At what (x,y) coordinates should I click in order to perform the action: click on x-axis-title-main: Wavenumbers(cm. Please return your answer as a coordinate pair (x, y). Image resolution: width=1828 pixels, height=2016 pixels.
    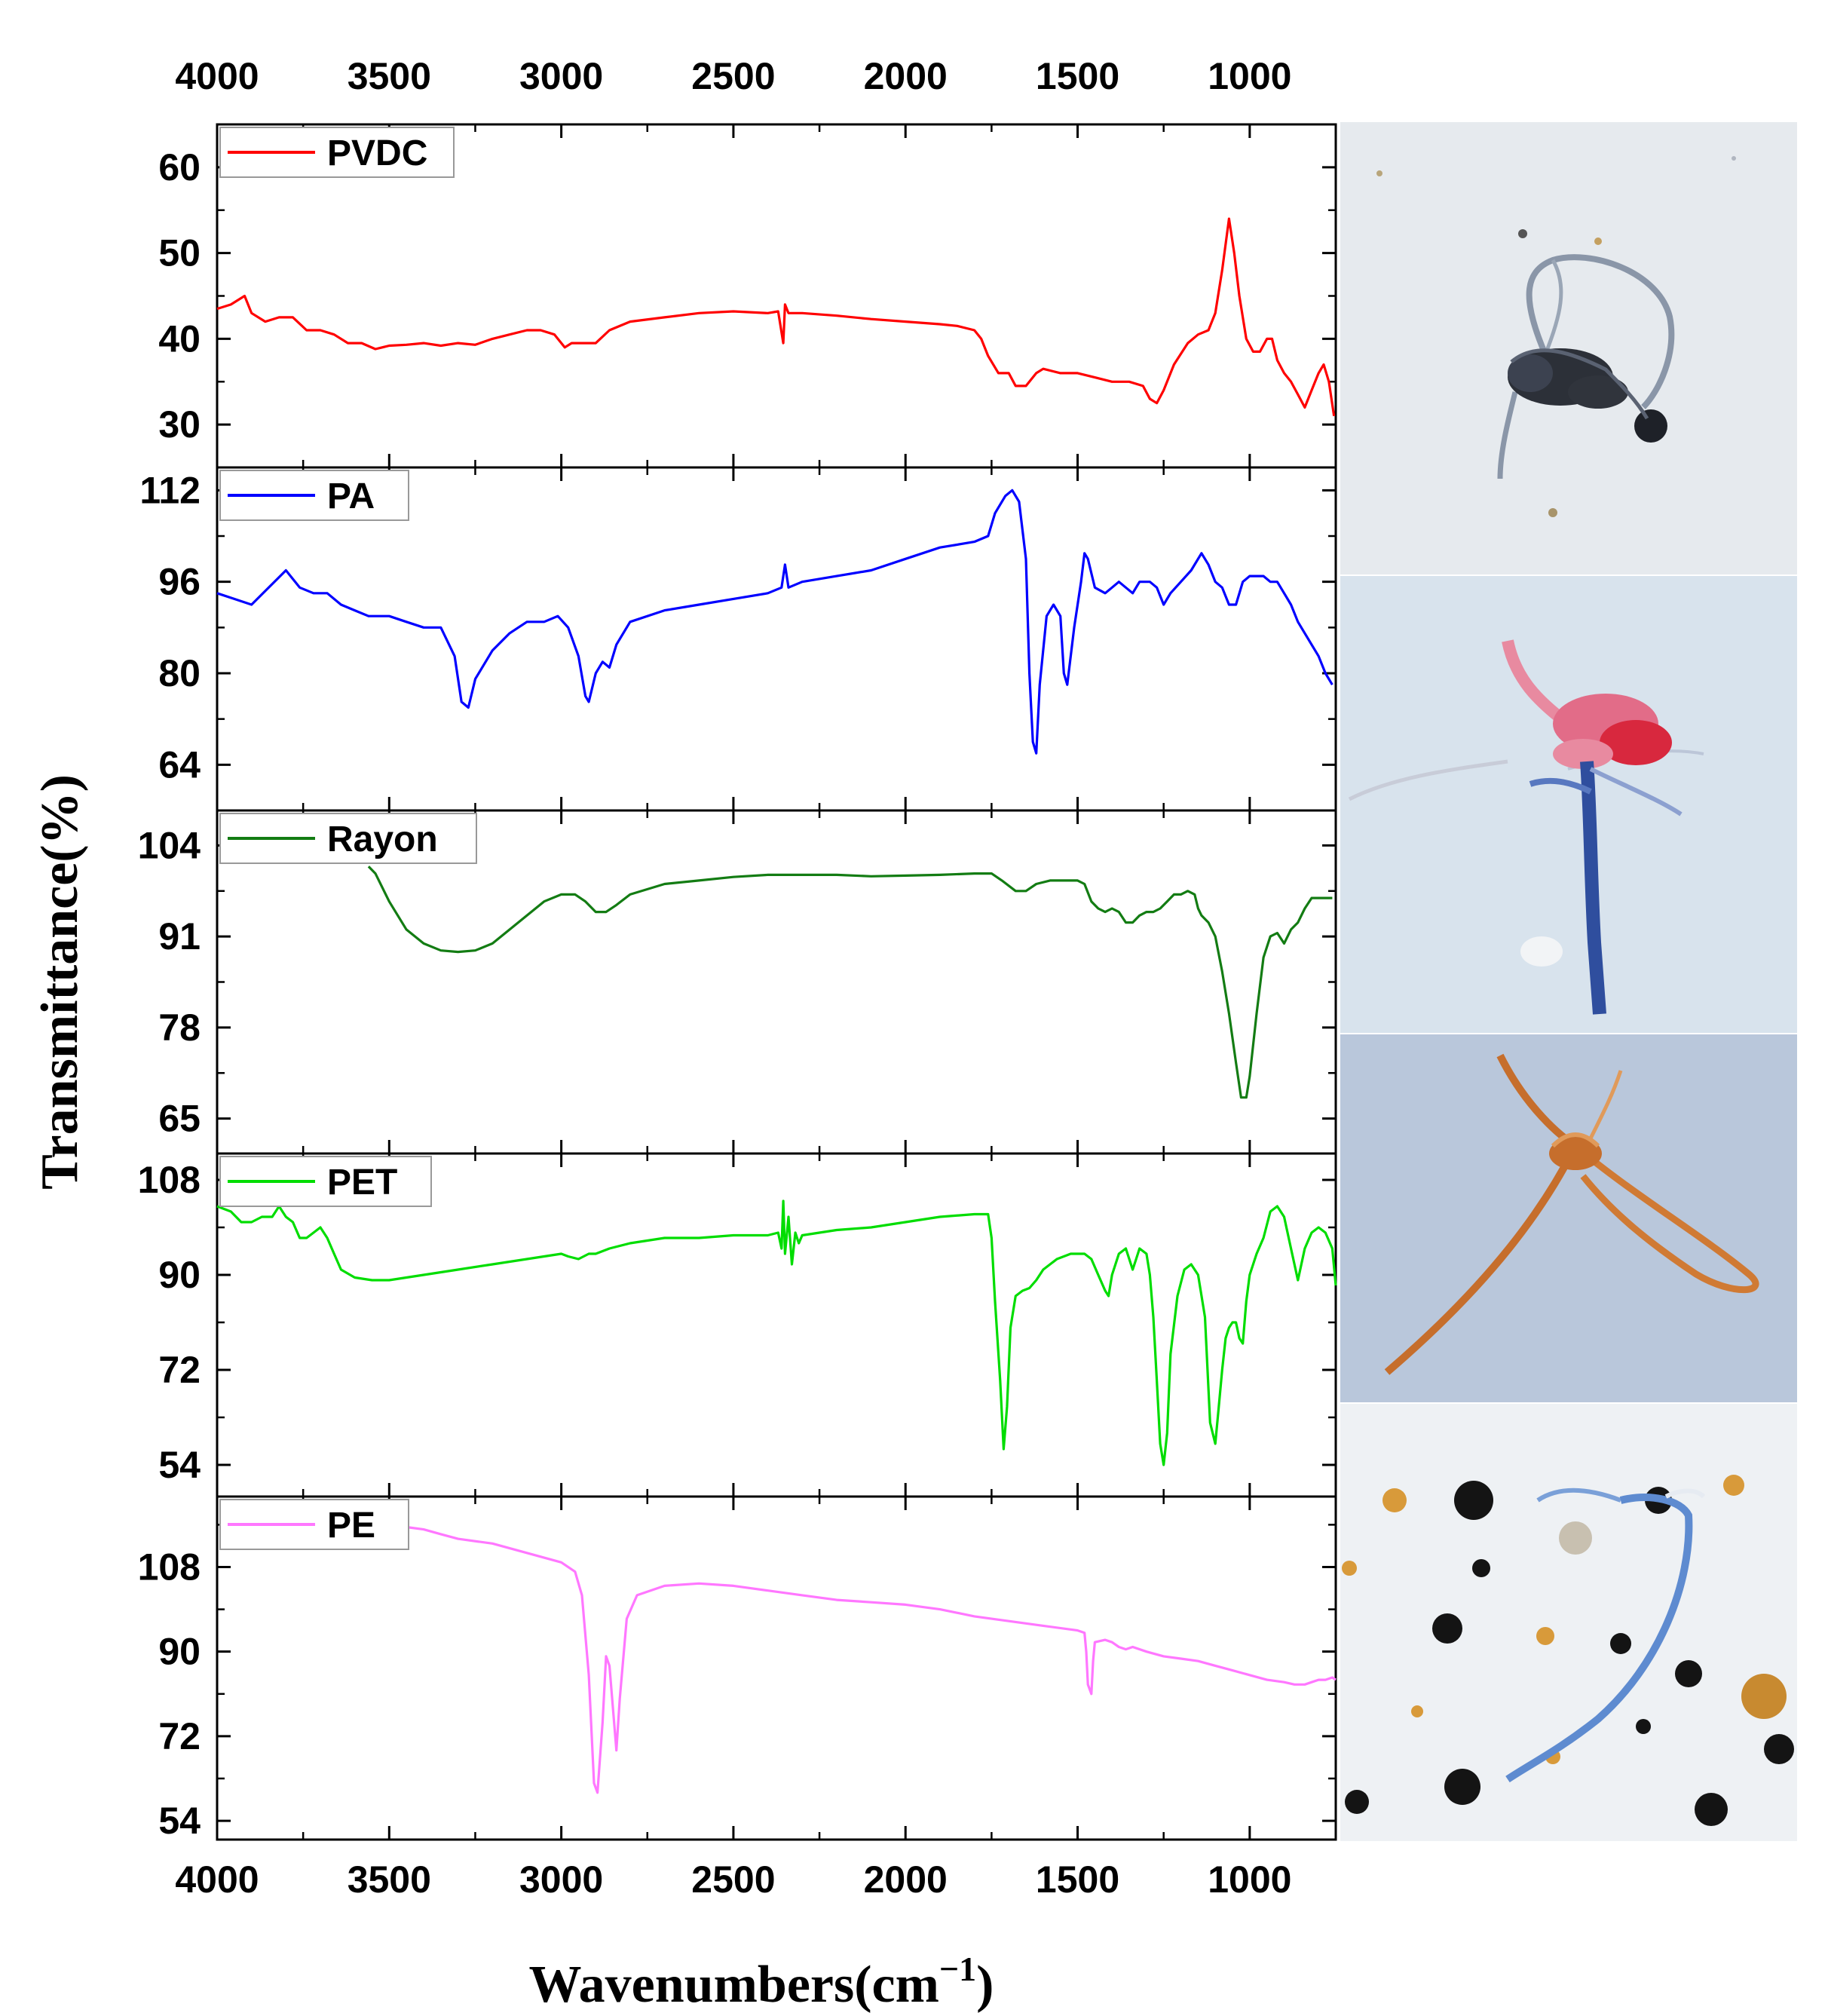
    Looking at the image, I should click on (734, 1985).